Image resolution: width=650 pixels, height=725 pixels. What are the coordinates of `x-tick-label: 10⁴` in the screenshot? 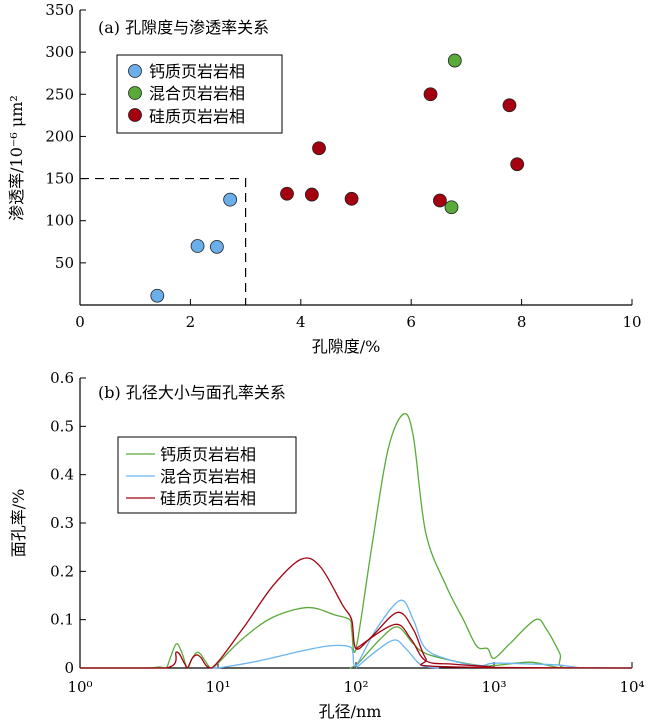 It's located at (631, 687).